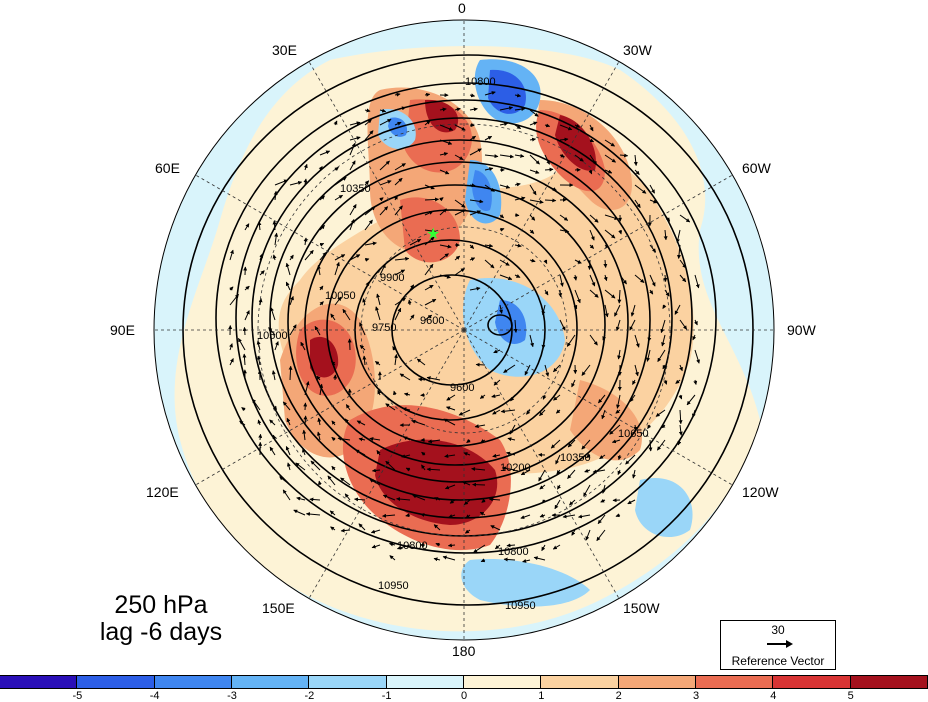 The height and width of the screenshot is (702, 928). Describe the element at coordinates (462, 8) in the screenshot. I see `lon-label-0: 0` at that location.